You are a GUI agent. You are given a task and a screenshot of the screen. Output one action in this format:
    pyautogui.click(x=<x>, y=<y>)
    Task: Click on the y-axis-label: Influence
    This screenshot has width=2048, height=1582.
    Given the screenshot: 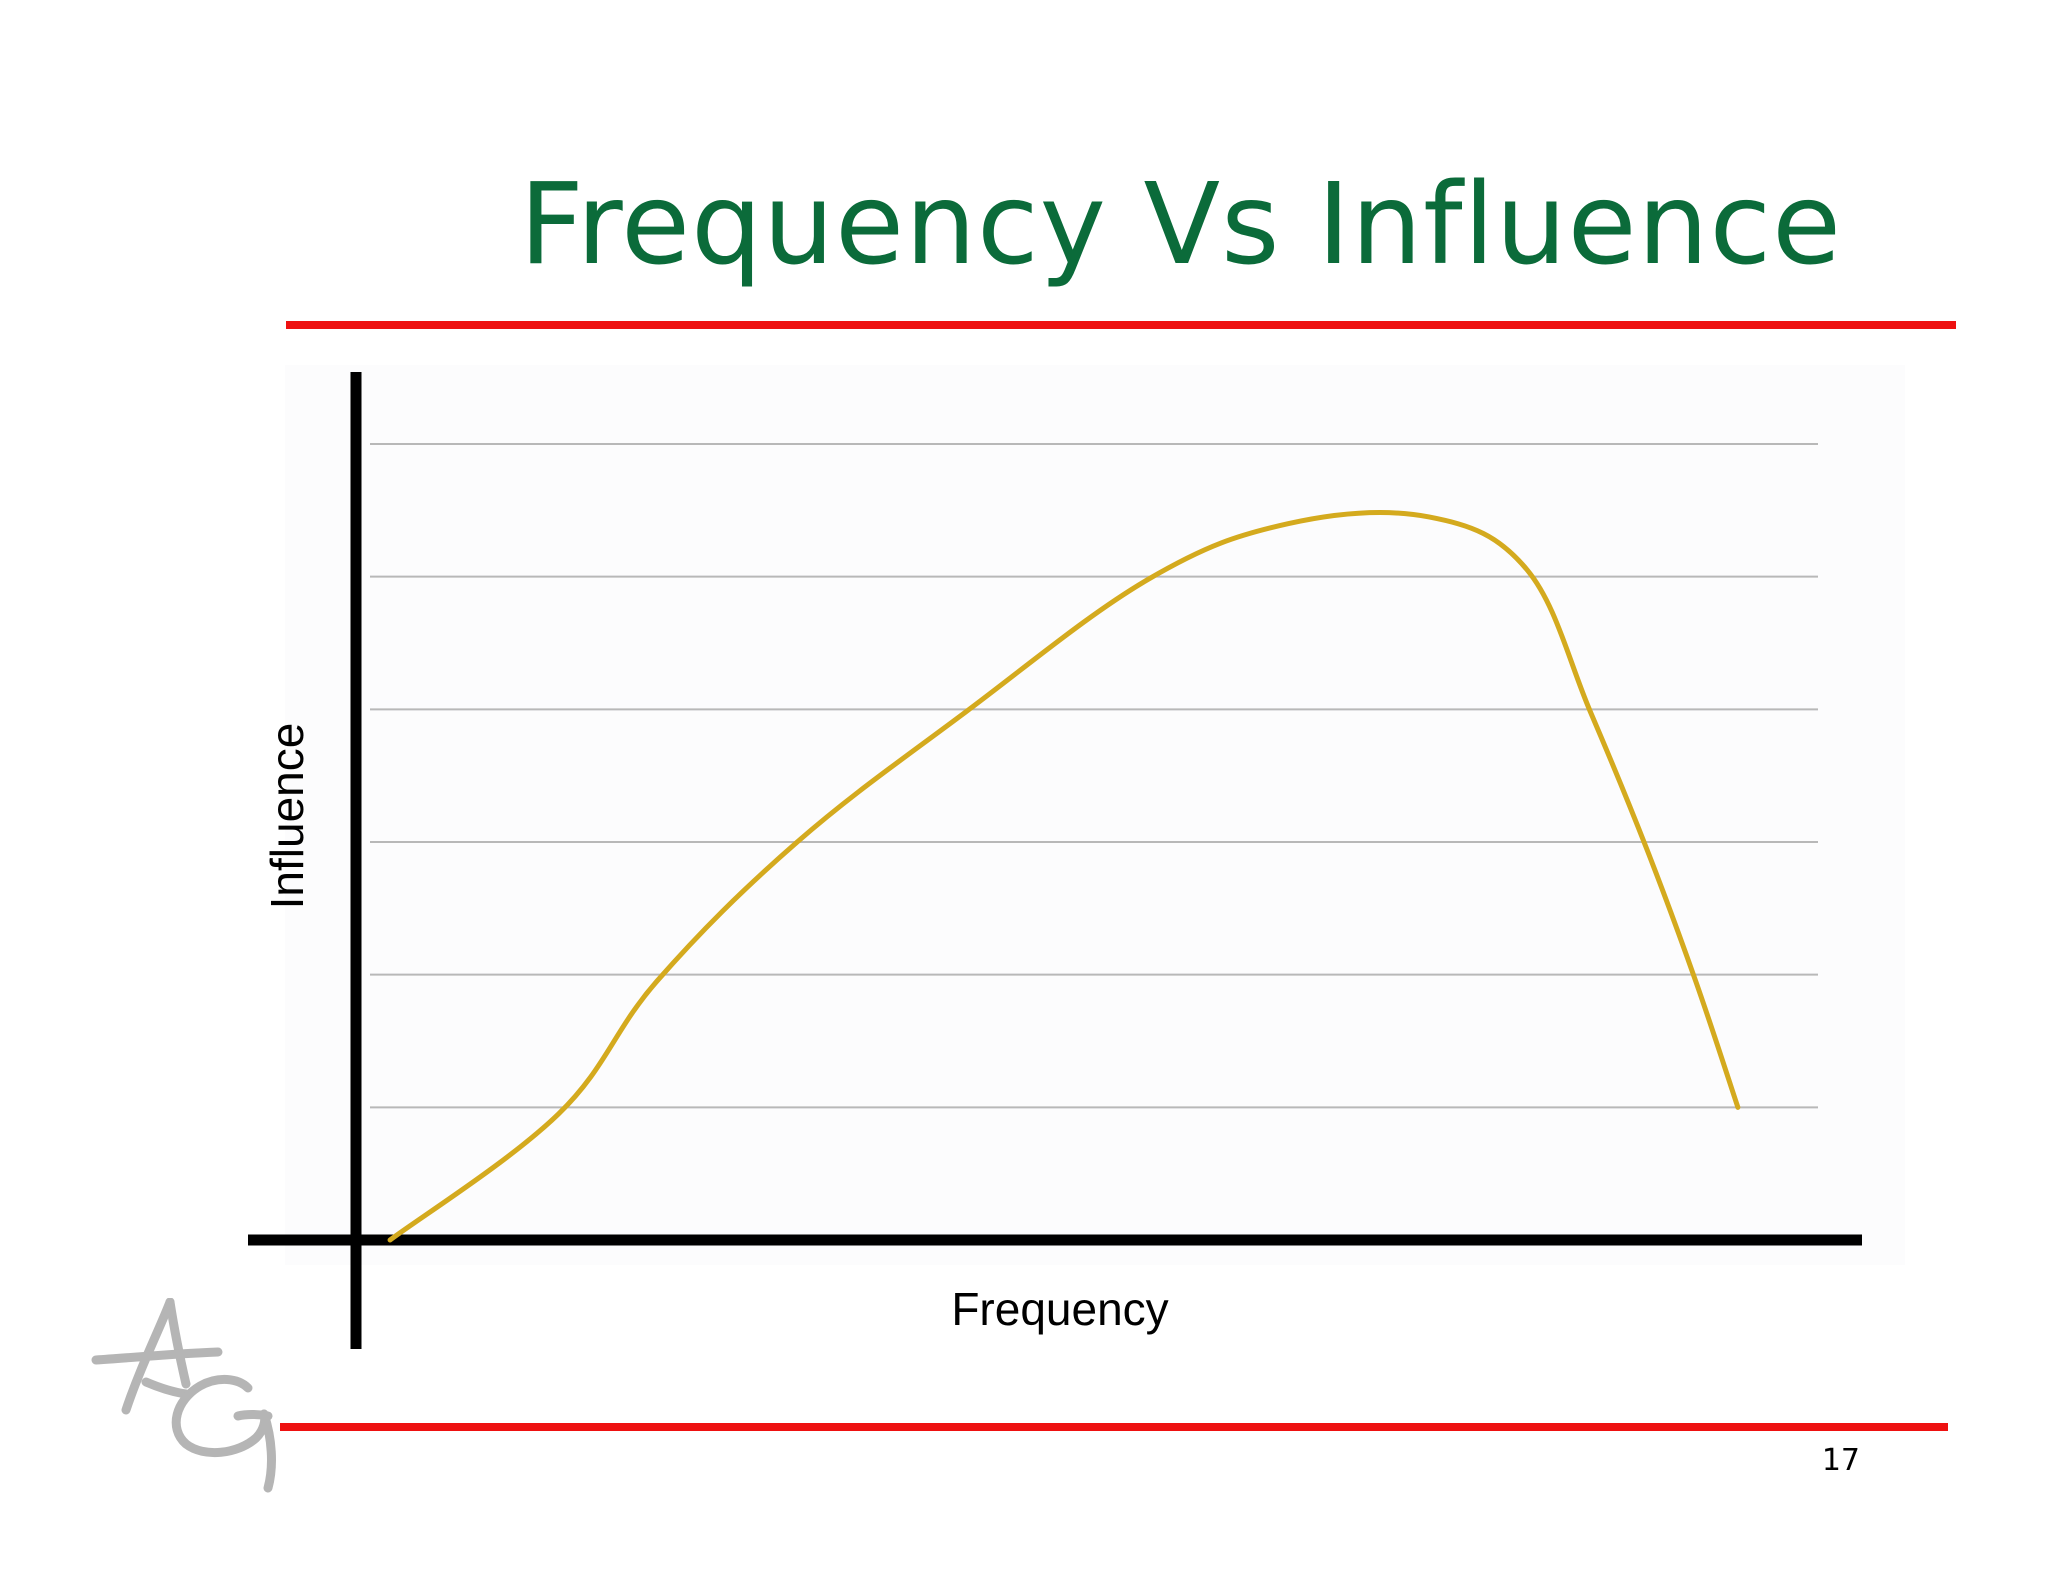 What is the action you would take?
    pyautogui.click(x=287, y=816)
    